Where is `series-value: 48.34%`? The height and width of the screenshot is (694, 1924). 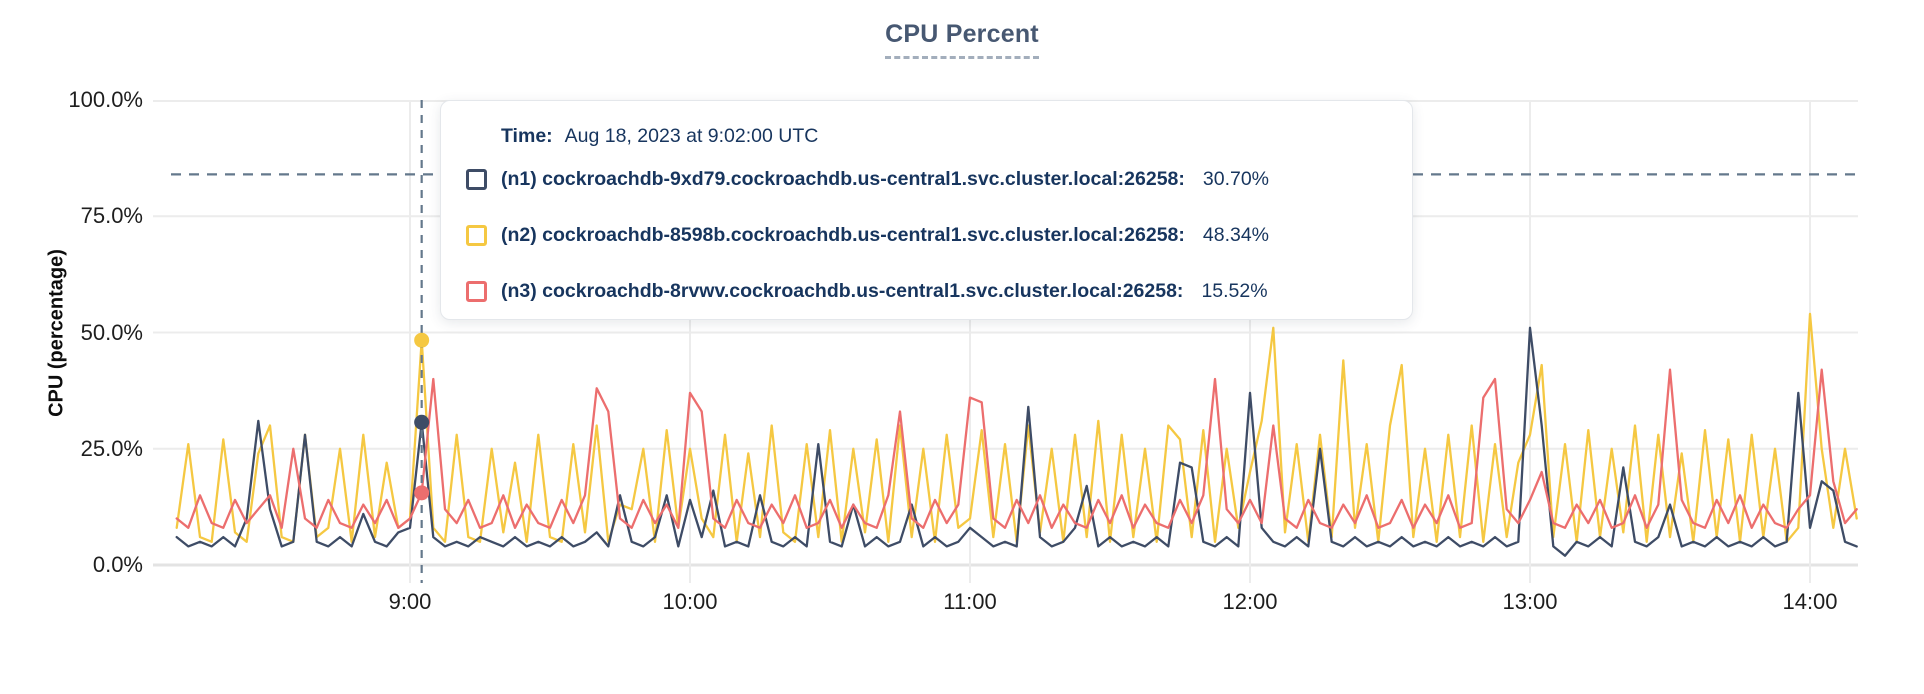
series-value: 48.34% is located at coordinates (1236, 234).